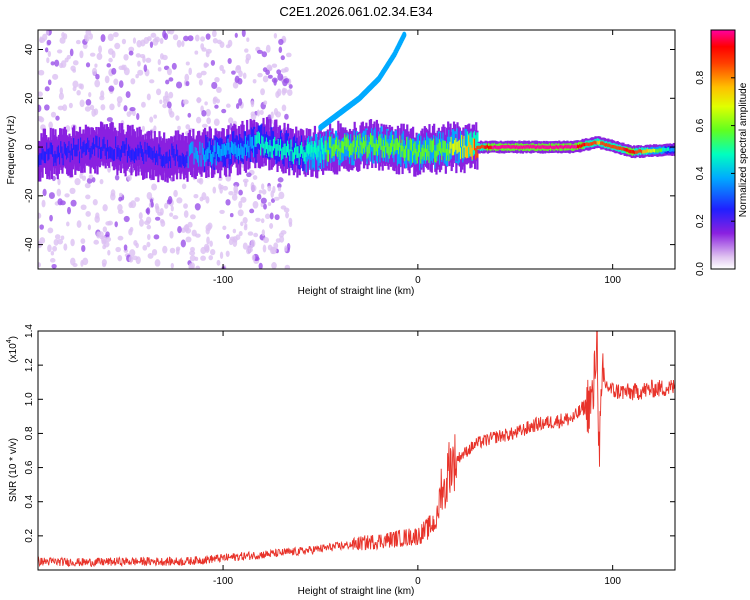 The image size is (750, 600). What do you see at coordinates (29, 501) in the screenshot?
I see `y-tick-label: 0.4` at bounding box center [29, 501].